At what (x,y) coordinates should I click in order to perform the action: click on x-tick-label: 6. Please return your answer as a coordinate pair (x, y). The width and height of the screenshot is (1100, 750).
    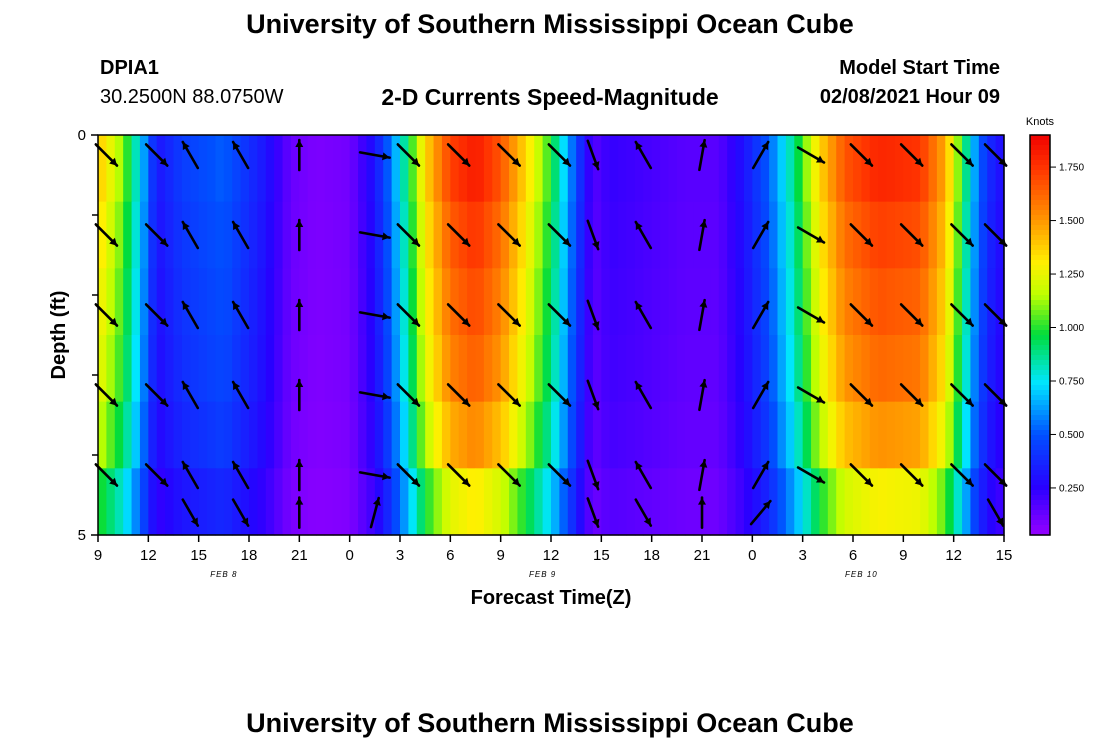
    Looking at the image, I should click on (853, 555).